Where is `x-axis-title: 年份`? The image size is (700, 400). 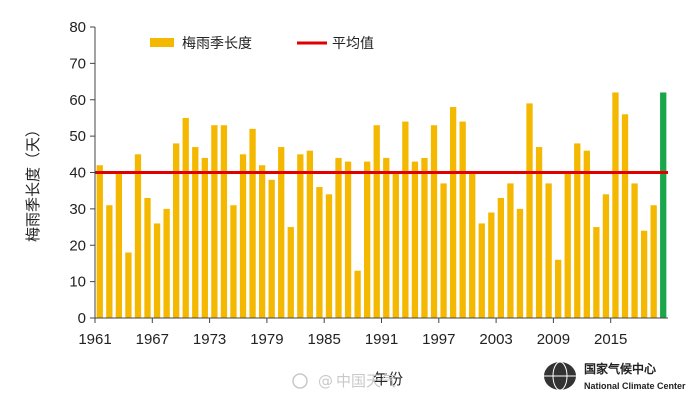
x-axis-title: 年份 is located at coordinates (388, 379).